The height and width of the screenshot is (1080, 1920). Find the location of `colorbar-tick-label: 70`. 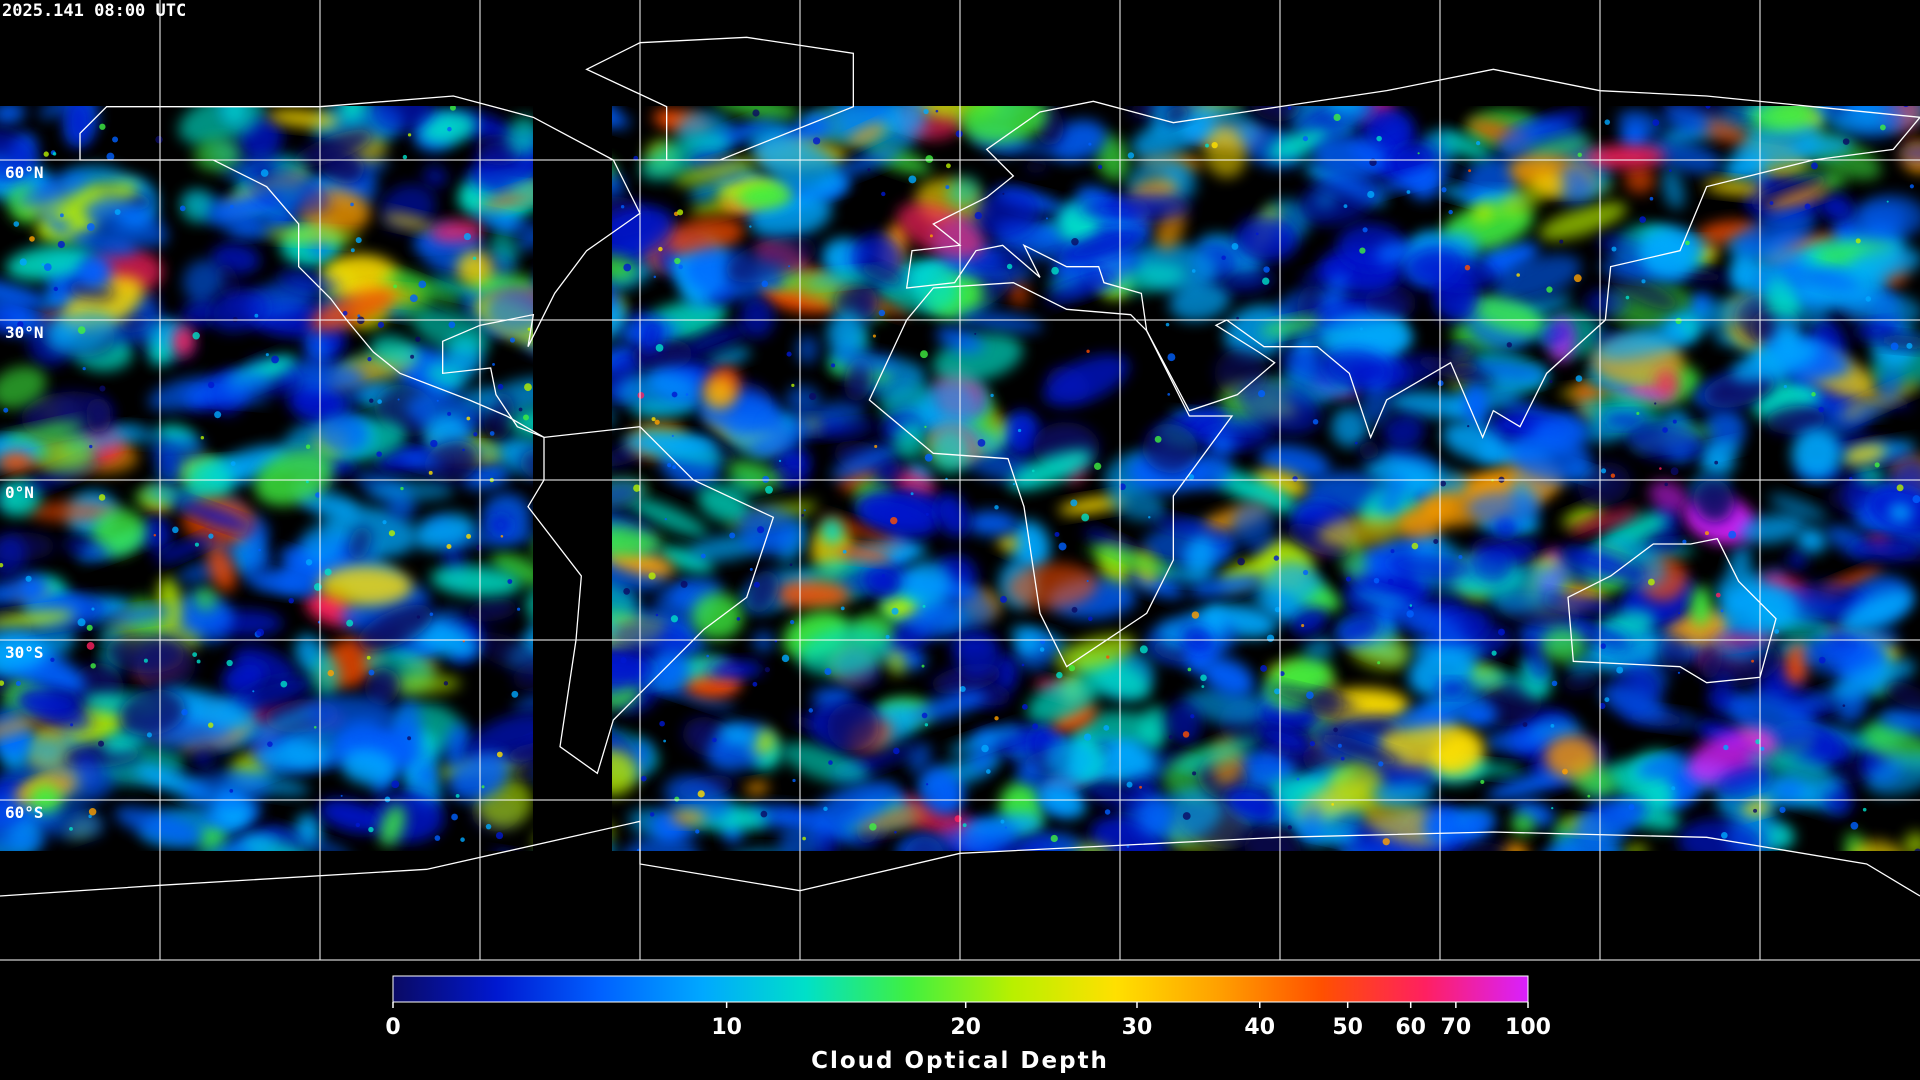

colorbar-tick-label: 70 is located at coordinates (1456, 1027).